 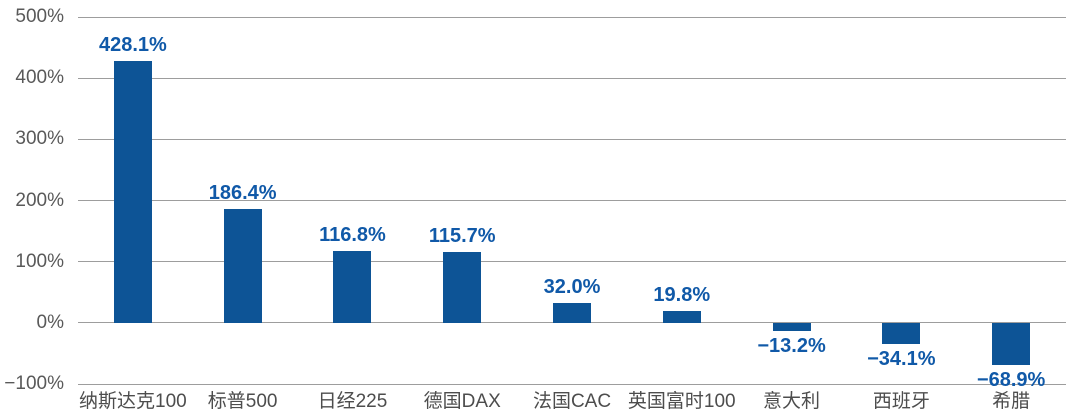 I want to click on y-axis-tick-label: −100%, so click(x=34, y=383).